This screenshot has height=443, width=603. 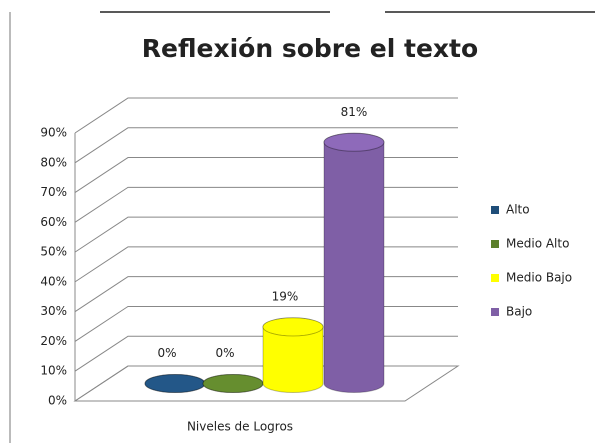 I want to click on legend-label: Bajo, so click(x=519, y=312).